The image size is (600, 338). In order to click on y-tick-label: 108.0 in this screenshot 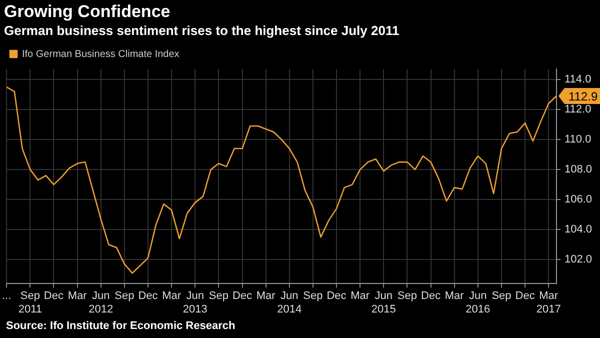, I will do `click(578, 170)`.